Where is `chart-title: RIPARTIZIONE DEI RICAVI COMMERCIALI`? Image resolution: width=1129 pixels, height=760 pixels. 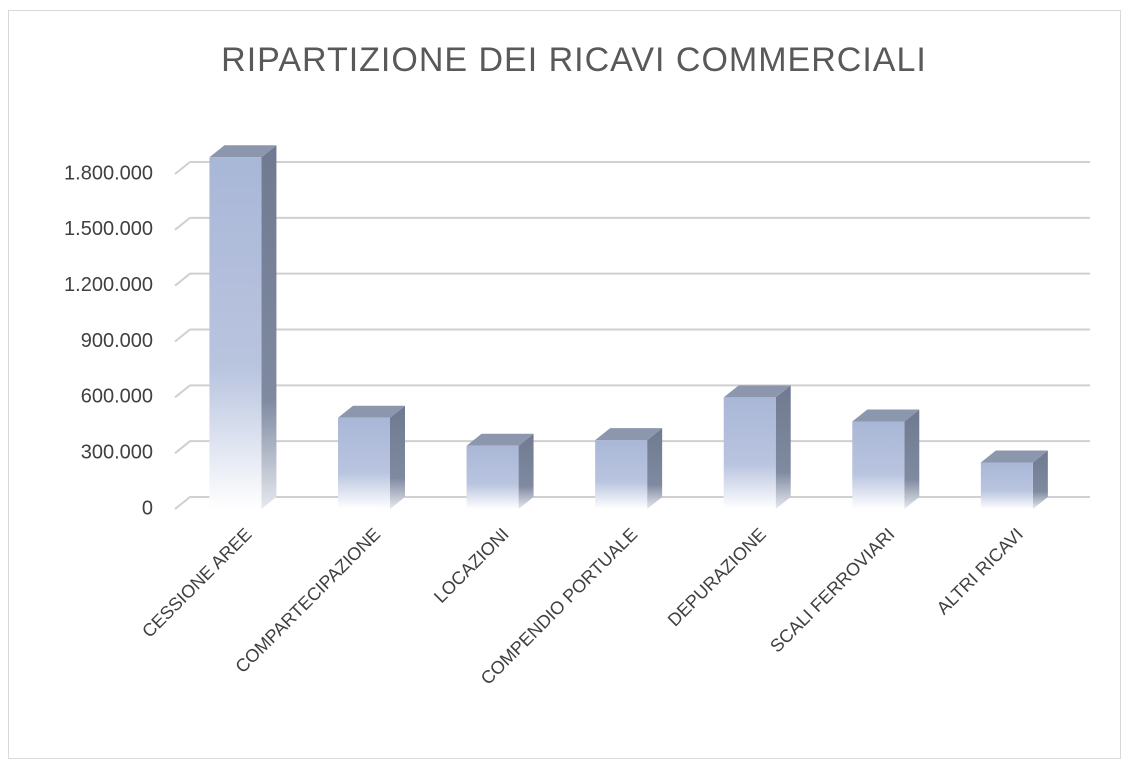 chart-title: RIPARTIZIONE DEI RICAVI COMMERCIALI is located at coordinates (574, 60).